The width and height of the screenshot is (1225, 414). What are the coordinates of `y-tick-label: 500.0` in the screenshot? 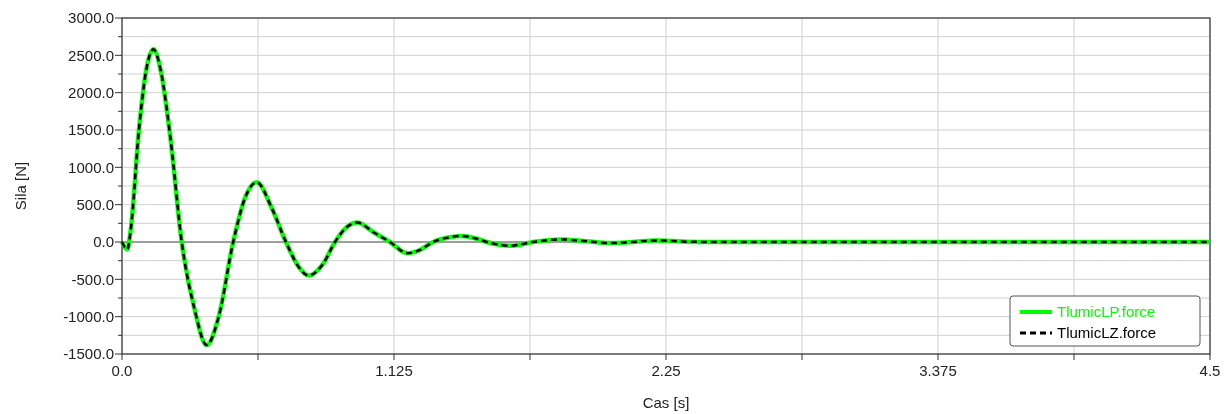 It's located at (95, 204).